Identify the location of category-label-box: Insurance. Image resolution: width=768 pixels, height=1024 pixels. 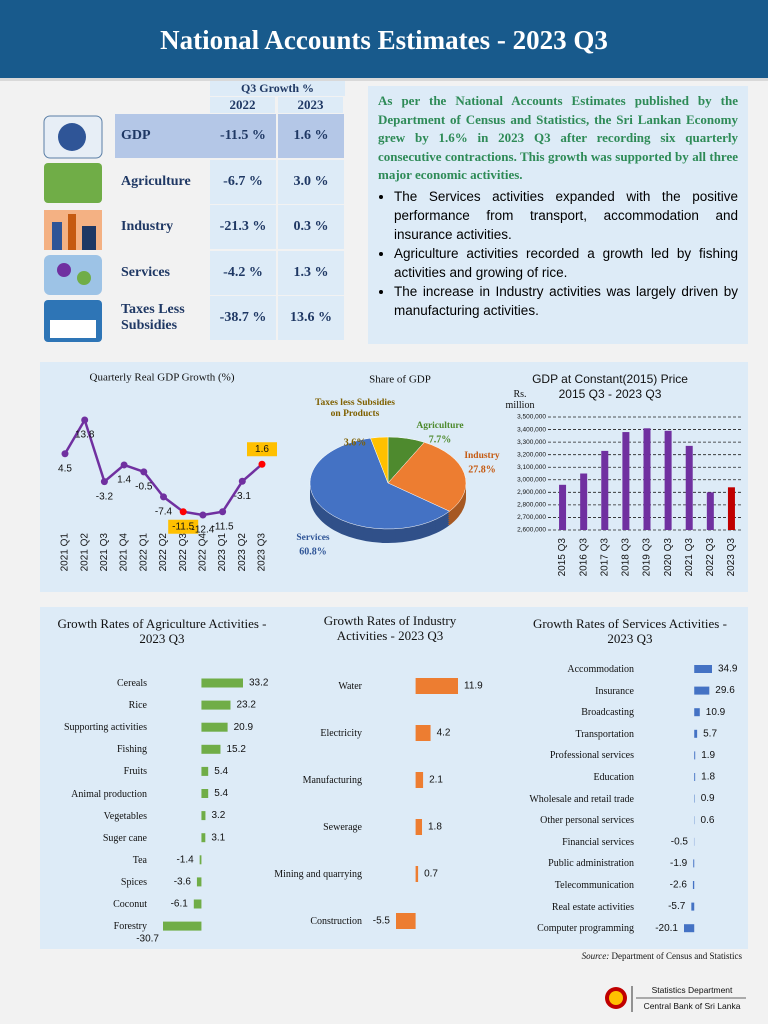
(614, 691).